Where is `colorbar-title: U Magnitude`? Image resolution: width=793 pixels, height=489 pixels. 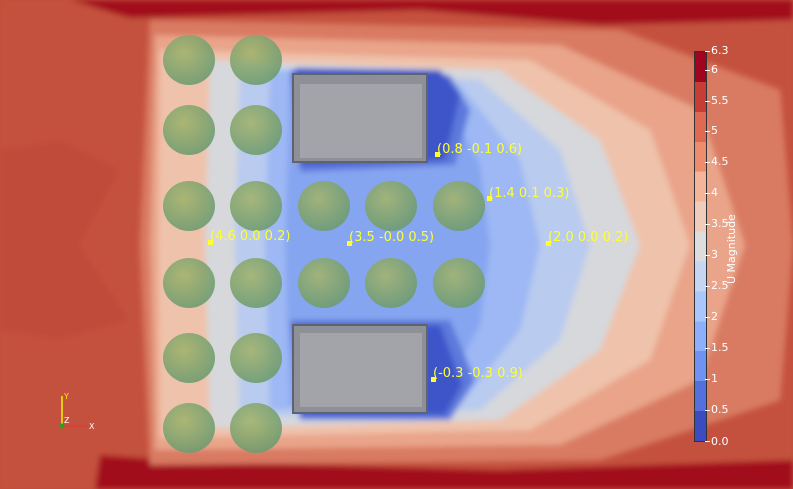 colorbar-title: U Magnitude is located at coordinates (731, 249).